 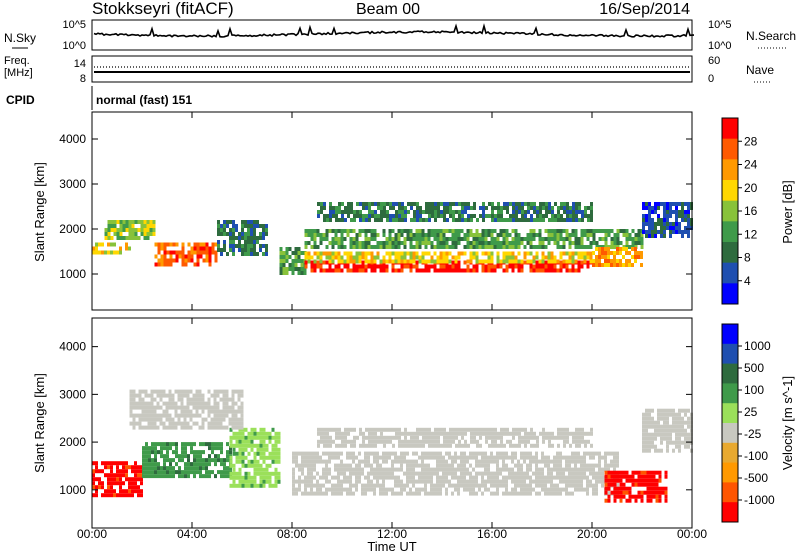 I want to click on y-tick-label: 1000, so click(x=72, y=274).